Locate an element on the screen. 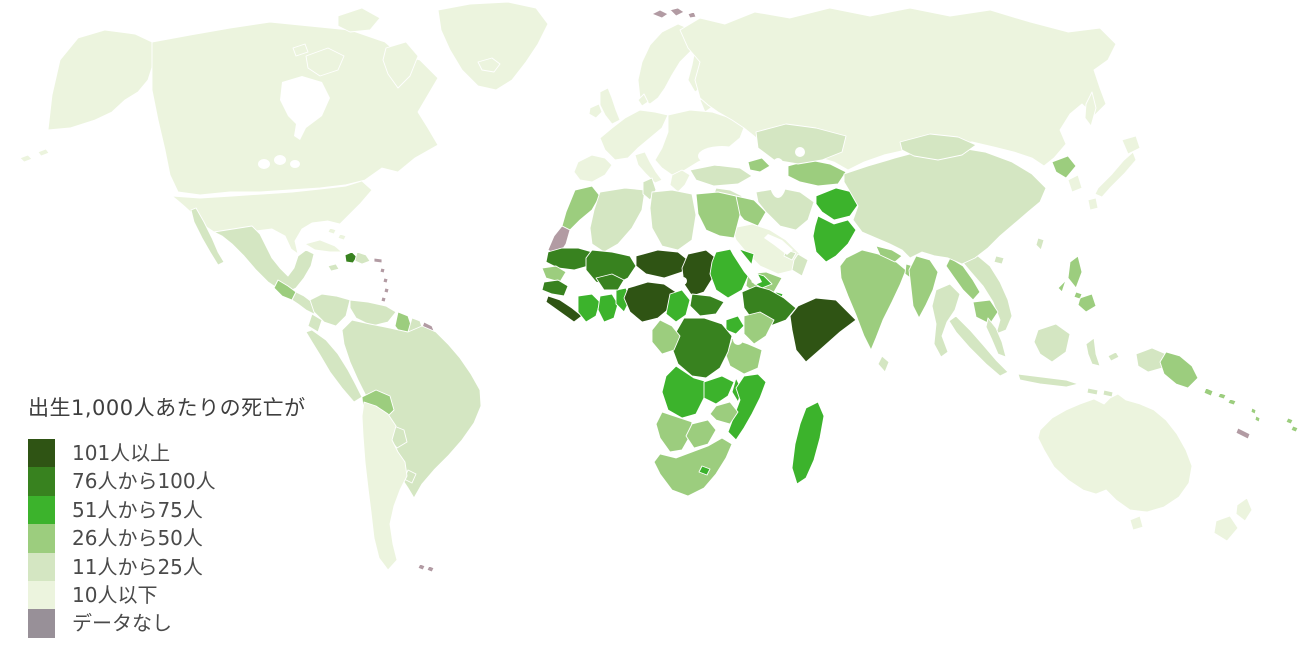 The image size is (1300, 650). country-taiwan is located at coordinates (1040, 244).